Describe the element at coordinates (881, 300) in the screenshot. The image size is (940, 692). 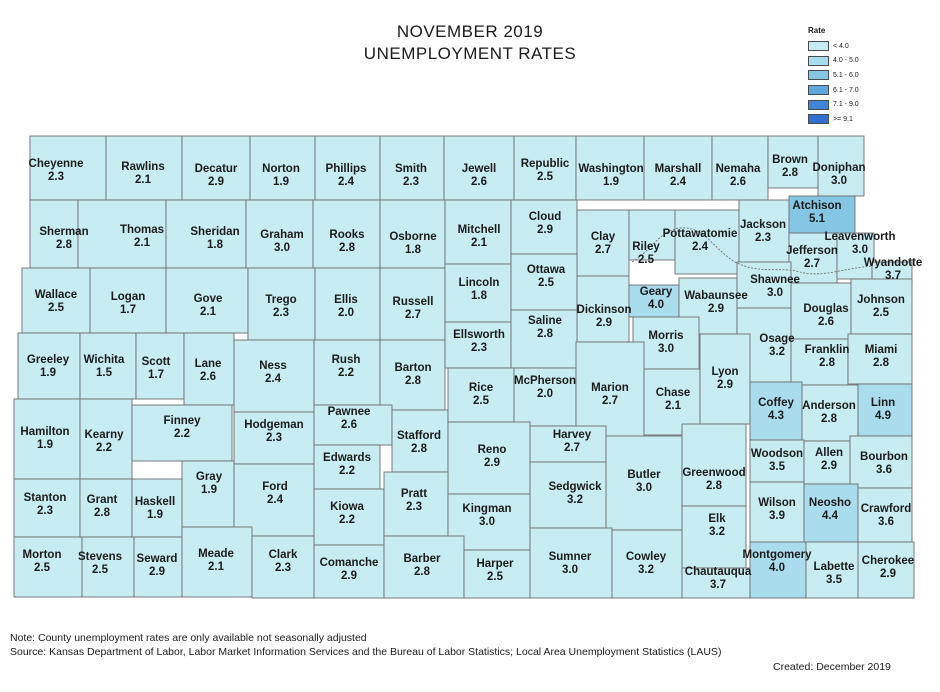
I see `county-name-label: Johnson` at that location.